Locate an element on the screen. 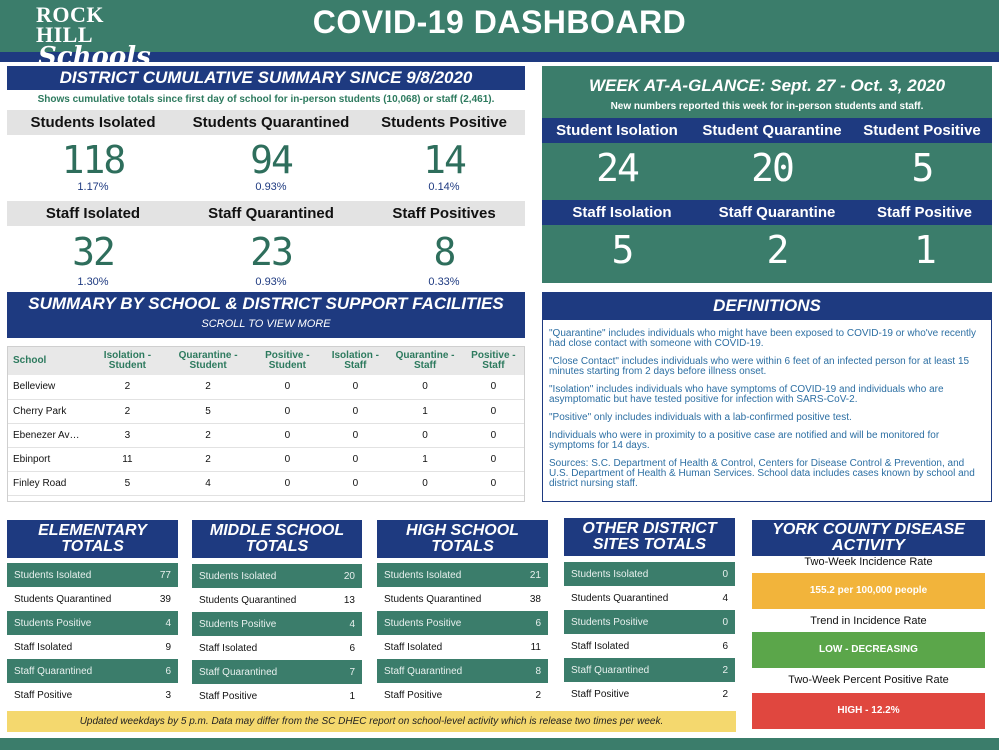 The image size is (999, 750). list-item: Staff Quarantined 8 is located at coordinates (462, 671).